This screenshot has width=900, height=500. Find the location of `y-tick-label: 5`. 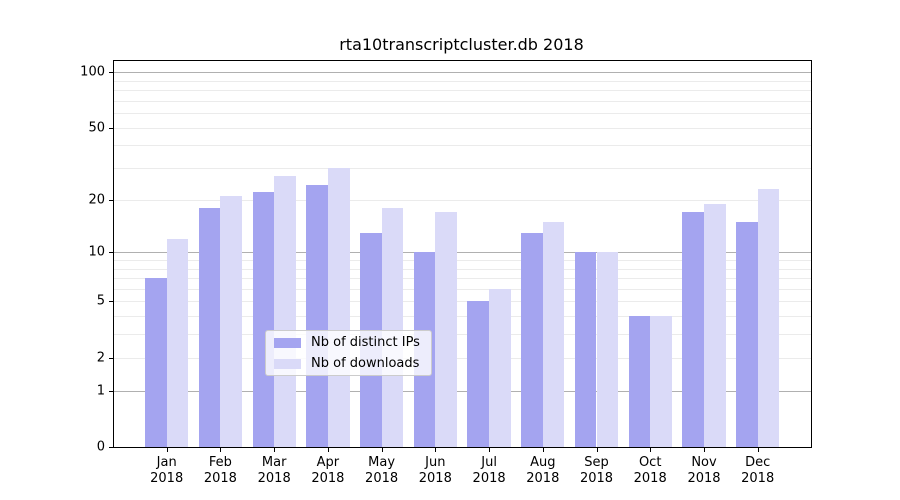

y-tick-label: 5 is located at coordinates (100, 301).